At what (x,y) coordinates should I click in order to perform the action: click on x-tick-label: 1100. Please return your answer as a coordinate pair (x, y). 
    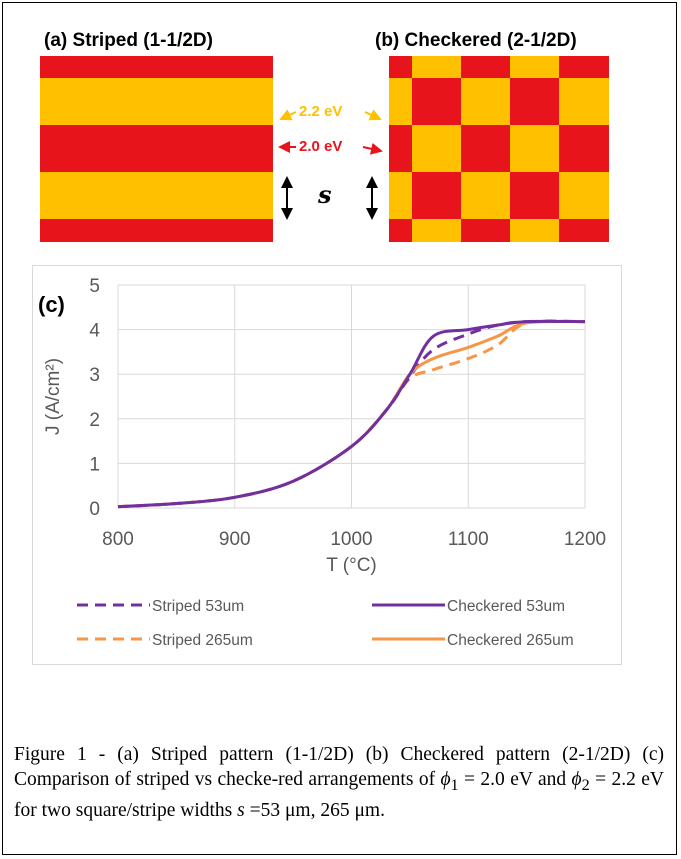
    Looking at the image, I should click on (468, 539).